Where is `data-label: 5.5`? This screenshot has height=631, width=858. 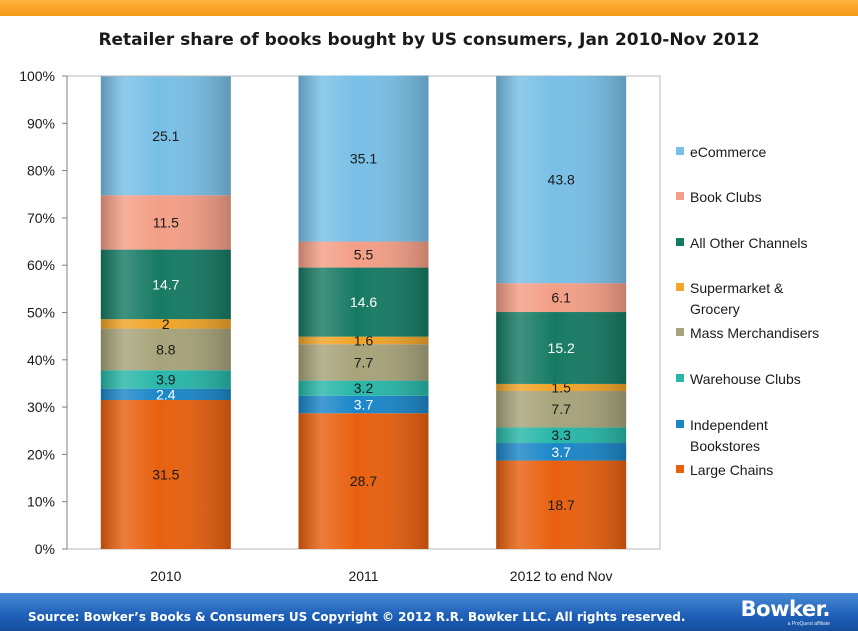
data-label: 5.5 is located at coordinates (364, 255).